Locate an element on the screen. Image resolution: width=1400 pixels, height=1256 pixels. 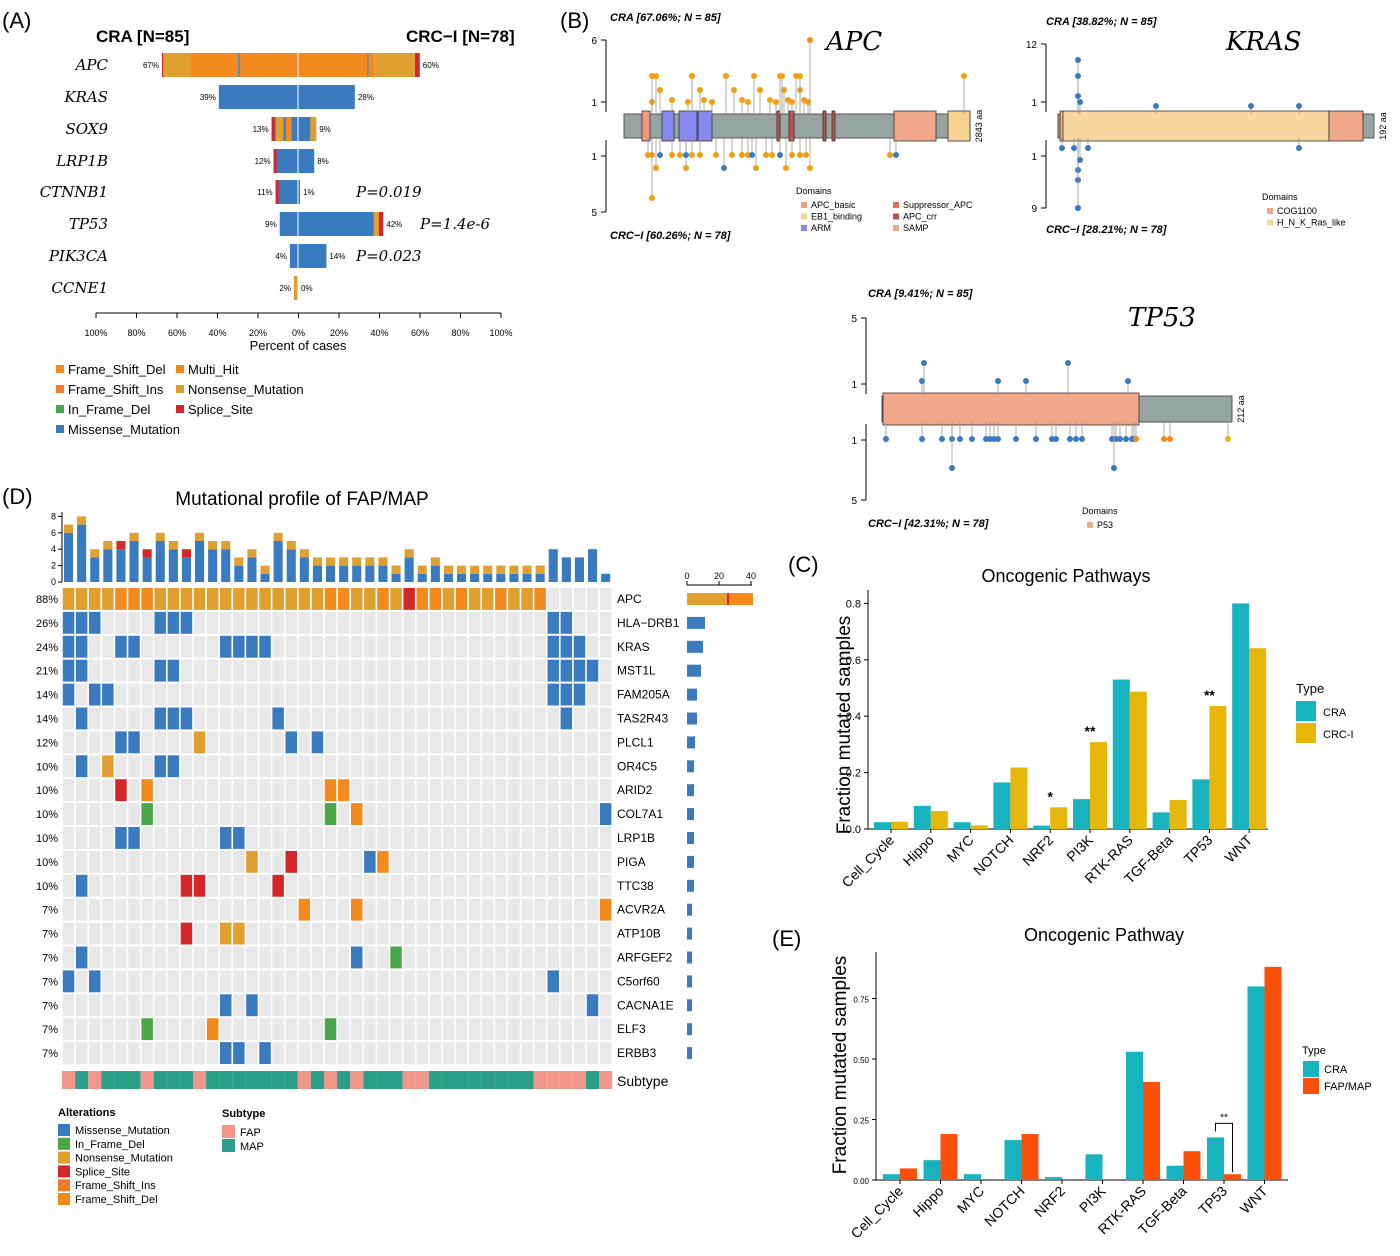
panelC-x-label-Cell_Cycle: Cell_Cycle is located at coordinates (867, 861).